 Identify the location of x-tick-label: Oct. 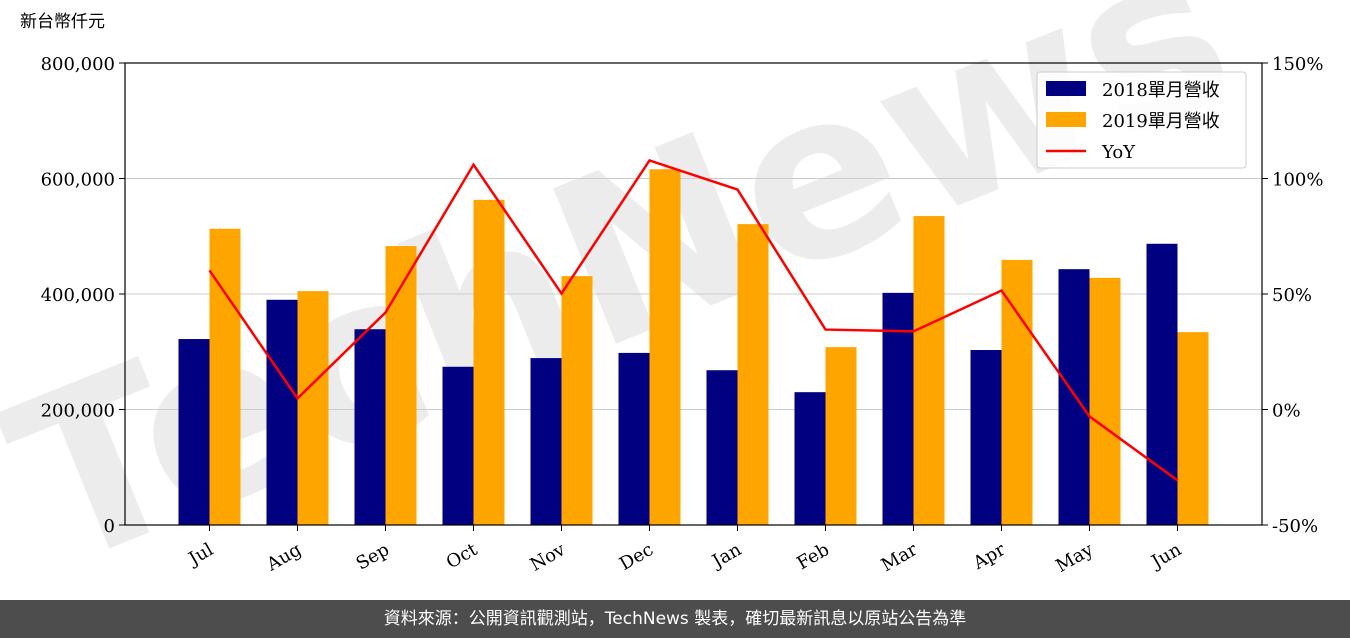
(462, 556).